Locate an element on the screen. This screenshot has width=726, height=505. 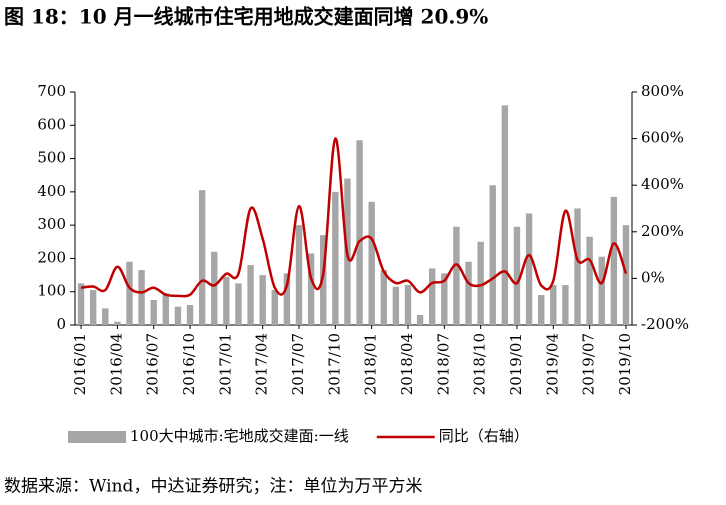
y2-tick-label: 200% is located at coordinates (662, 231).